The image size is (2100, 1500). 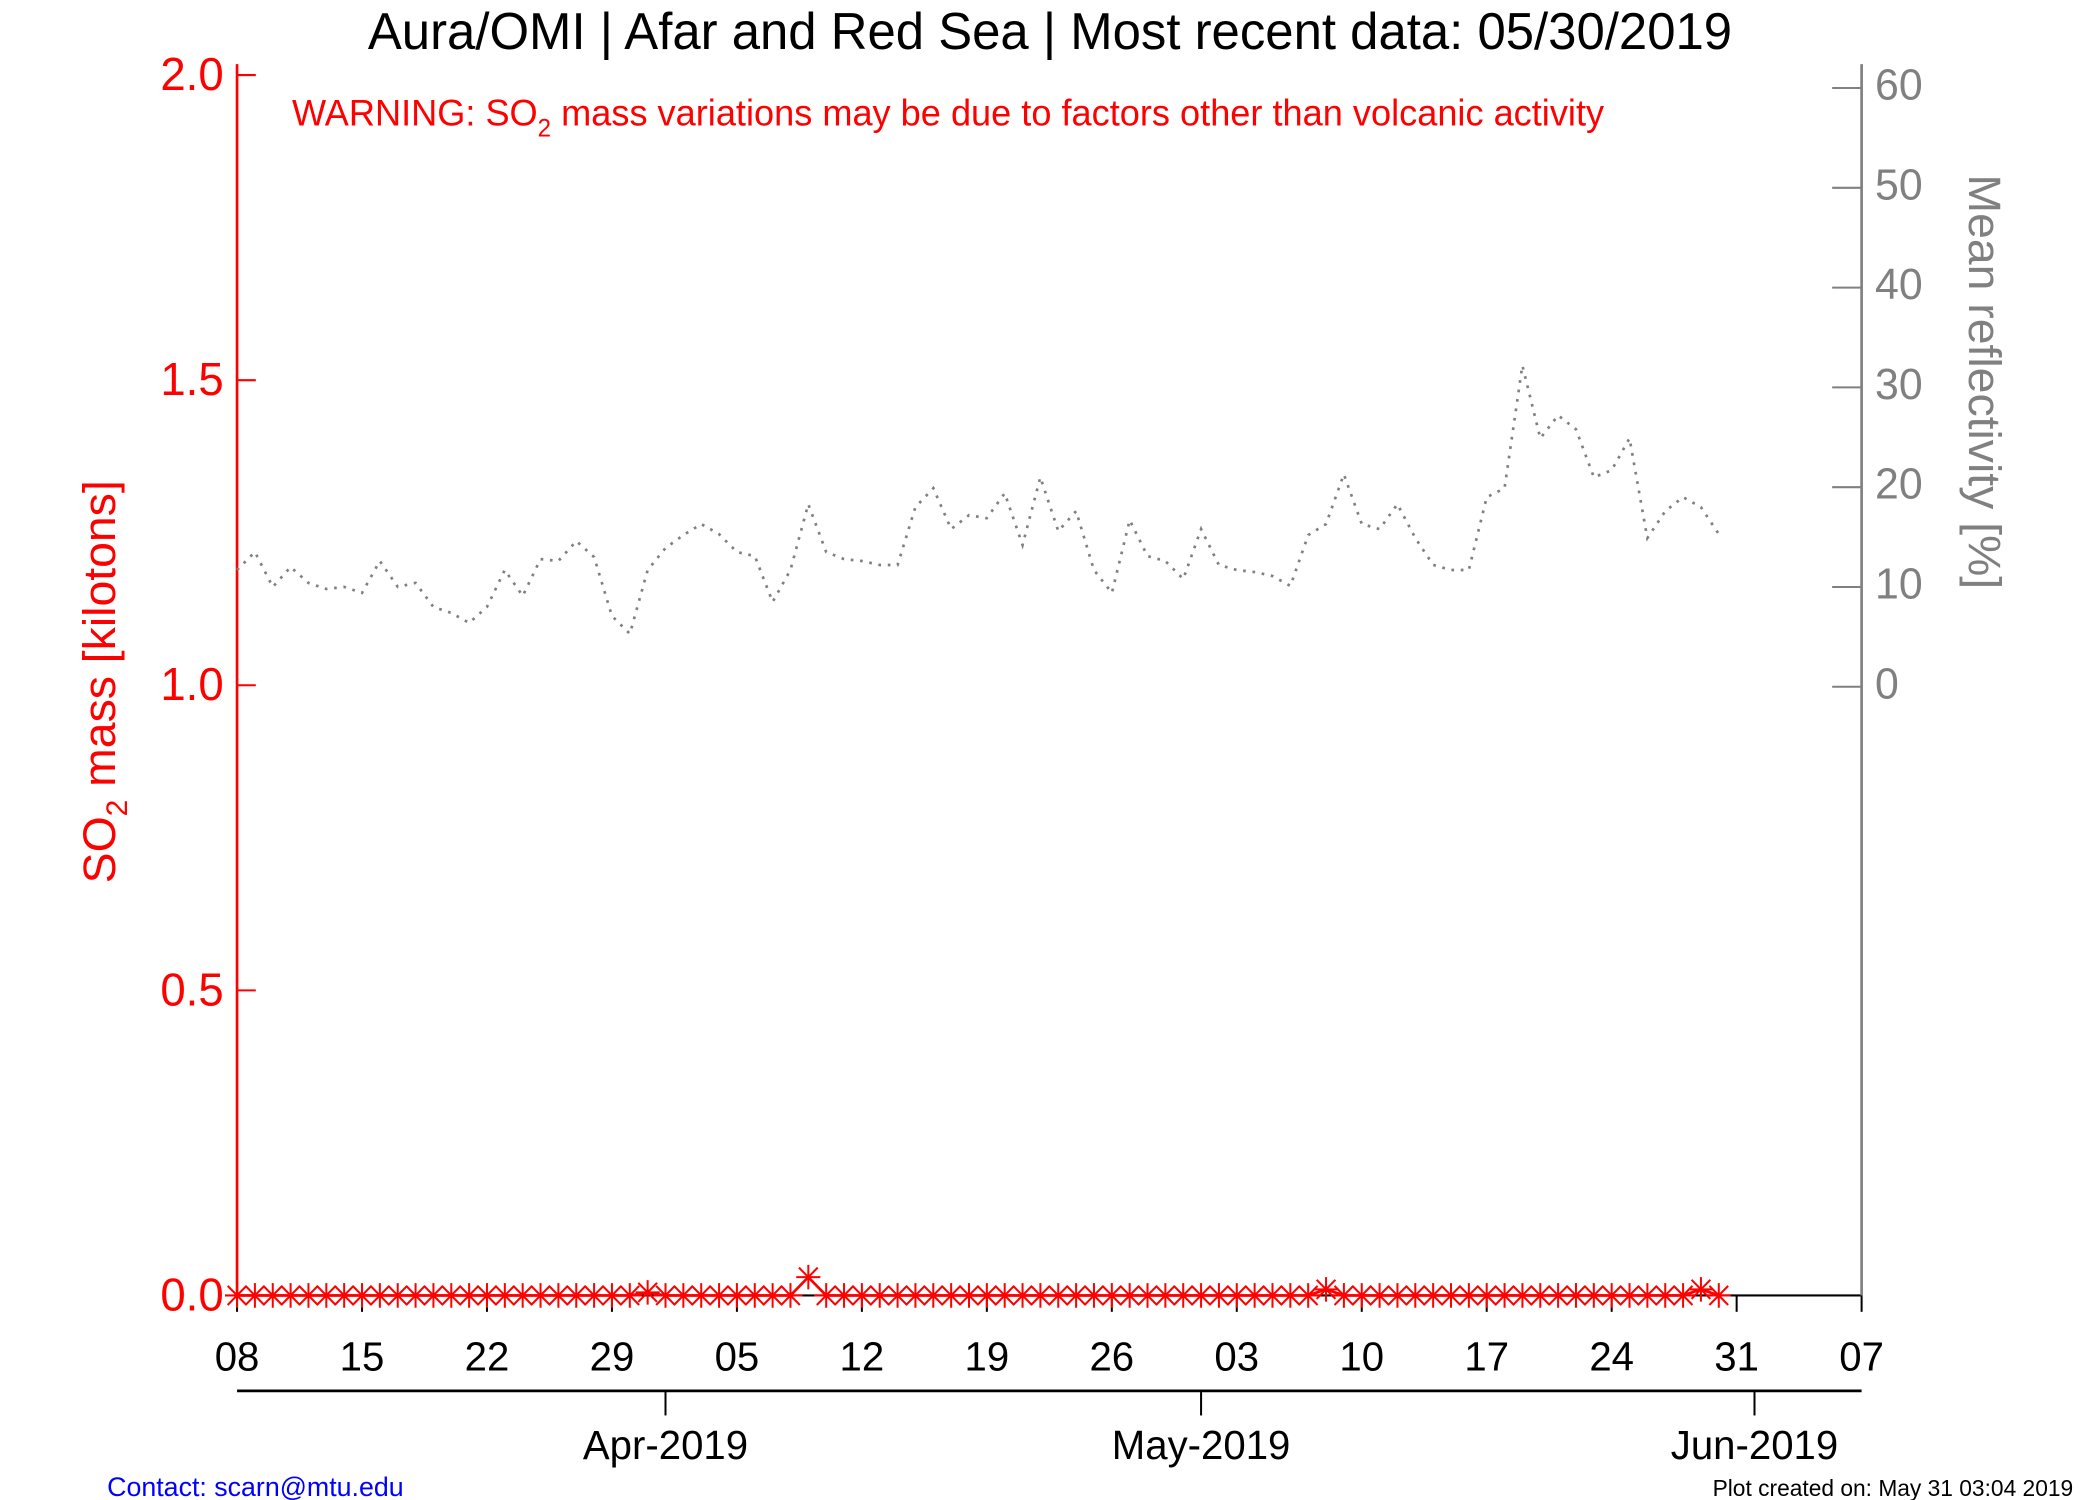 What do you see at coordinates (862, 1356) in the screenshot?
I see `x-tick-label: 12` at bounding box center [862, 1356].